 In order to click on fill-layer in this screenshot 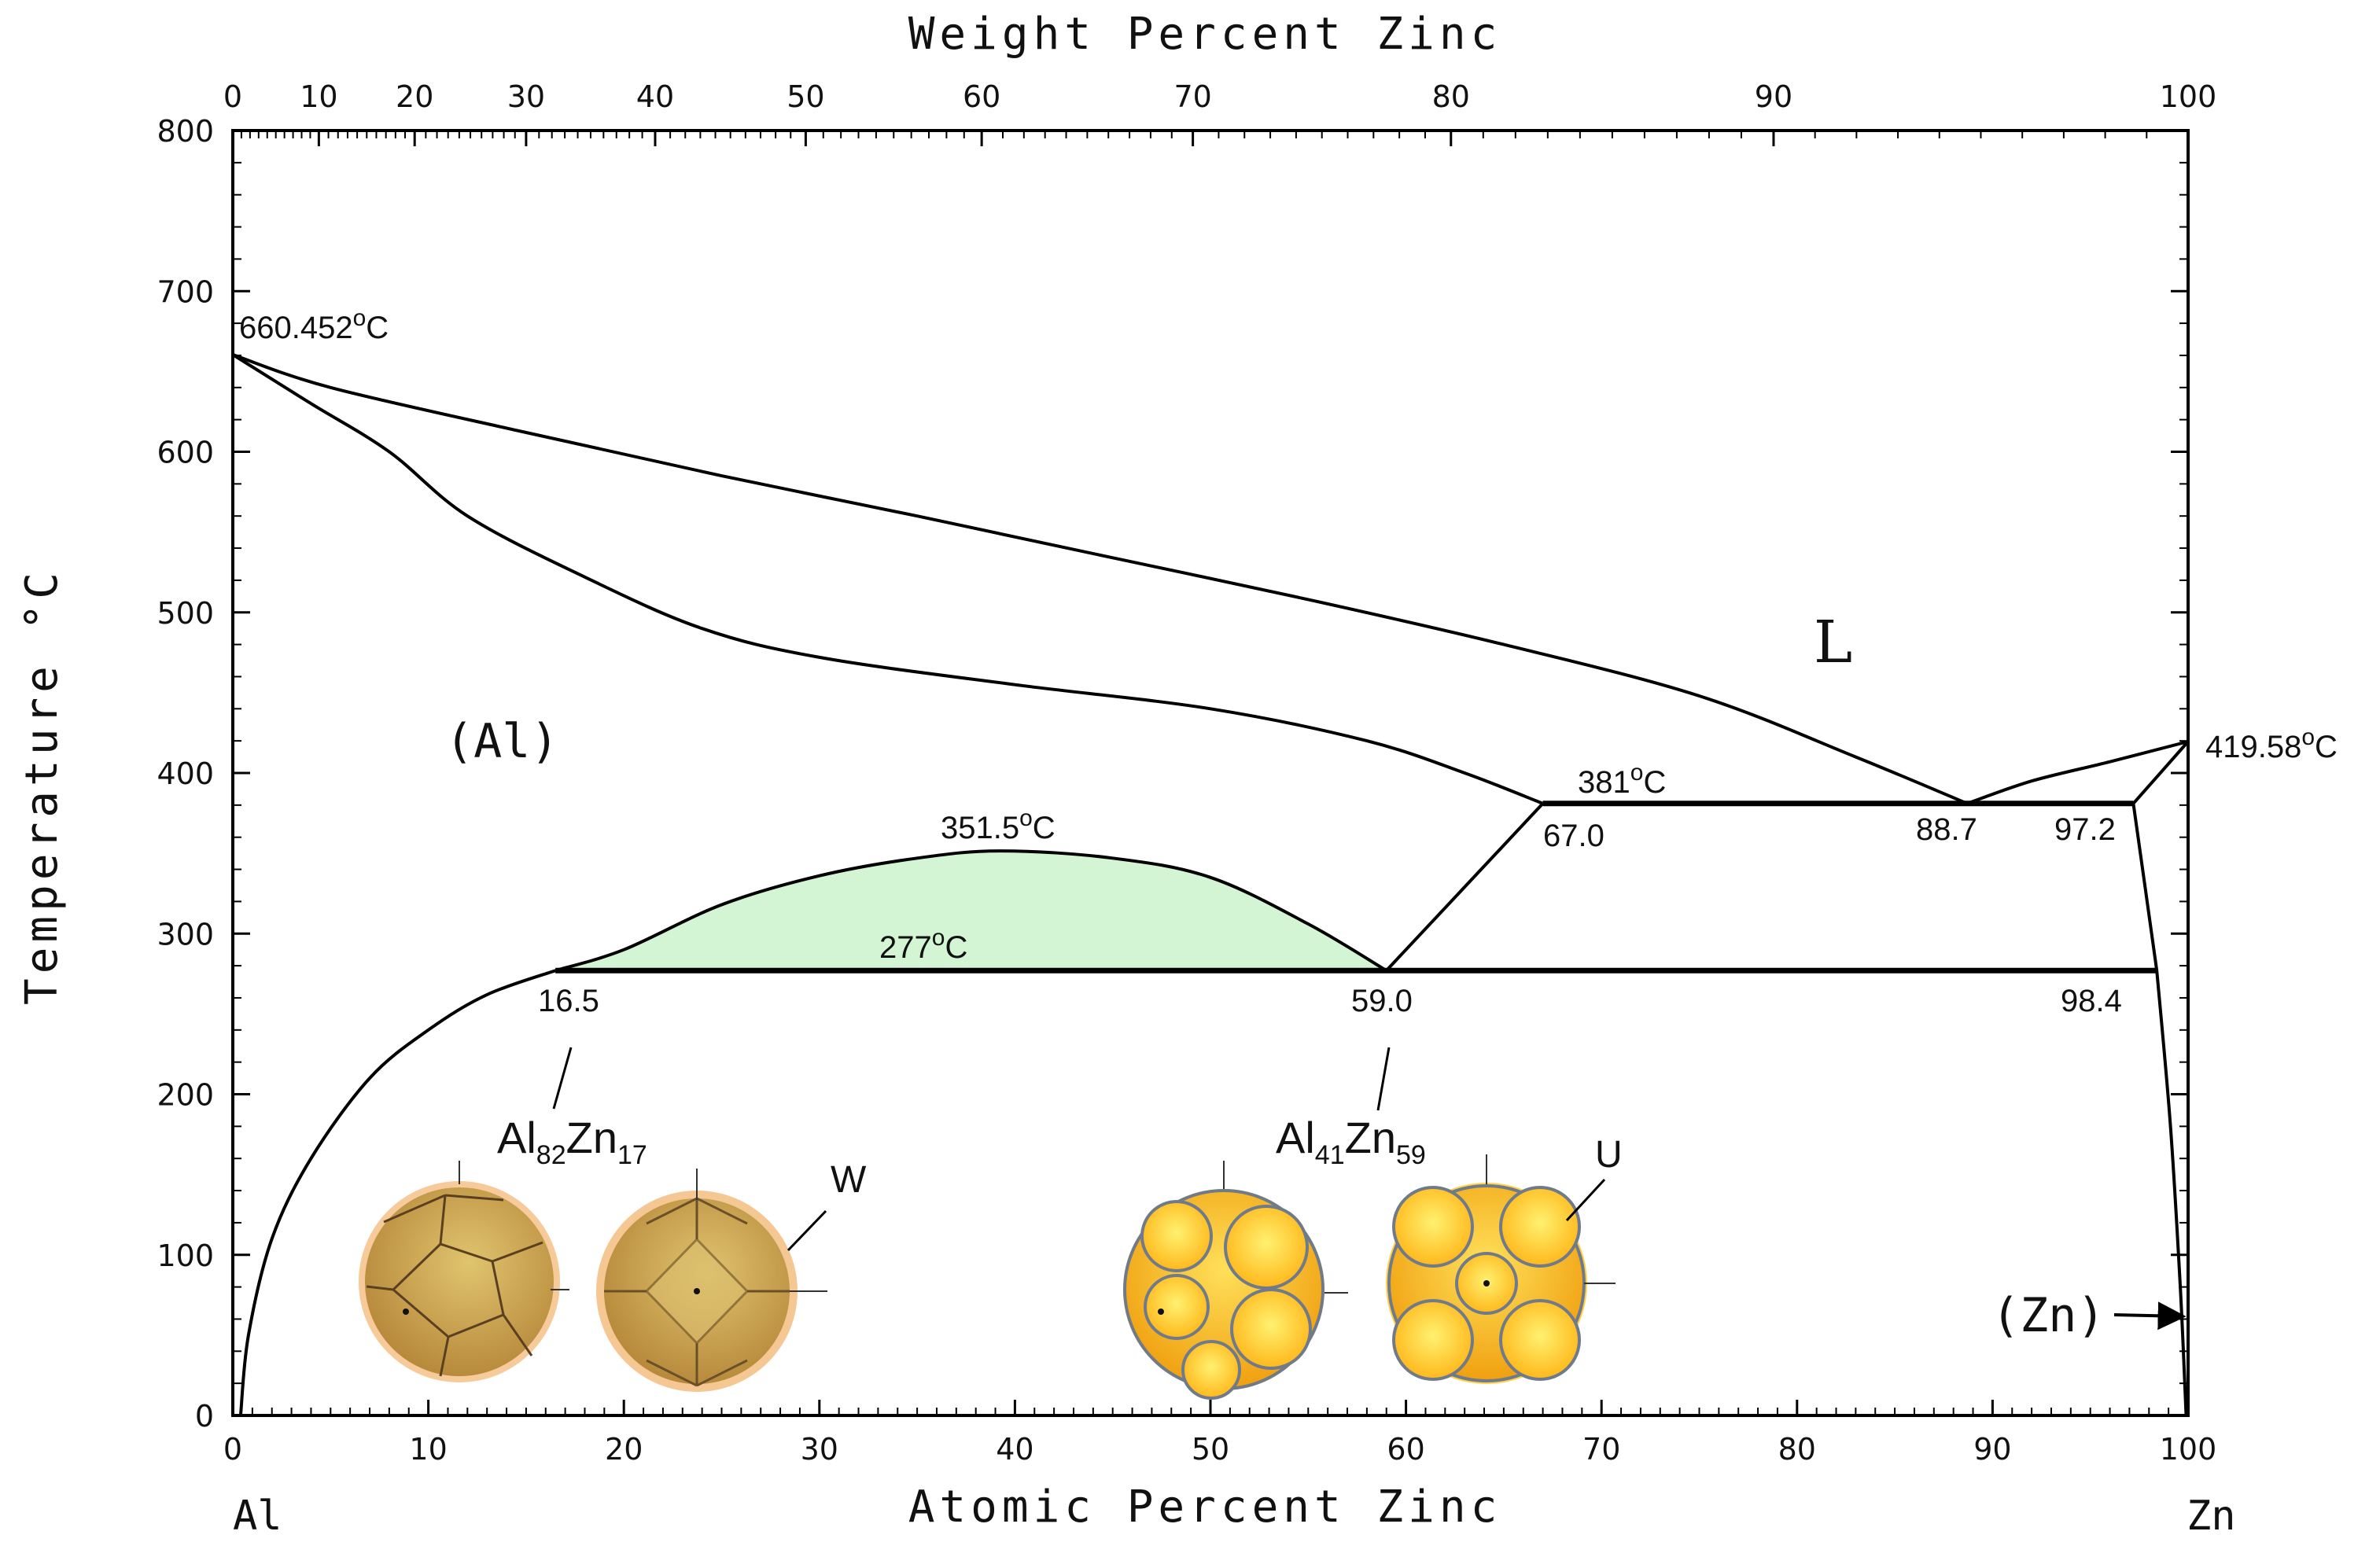, I will do `click(971, 911)`.